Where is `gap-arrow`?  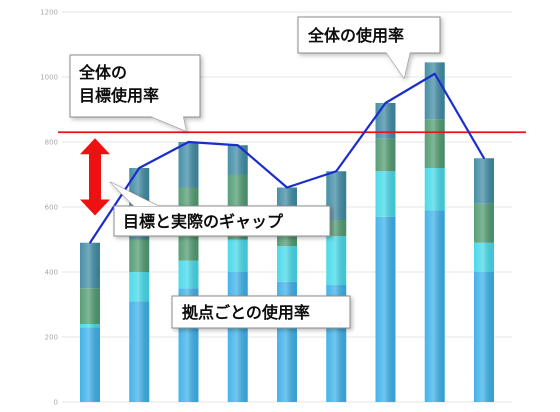 gap-arrow is located at coordinates (95, 177).